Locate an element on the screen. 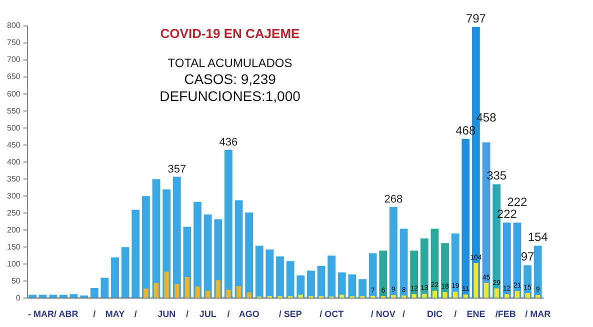 Image resolution: width=593 pixels, height=327 pixels. data-label: 222 is located at coordinates (517, 201).